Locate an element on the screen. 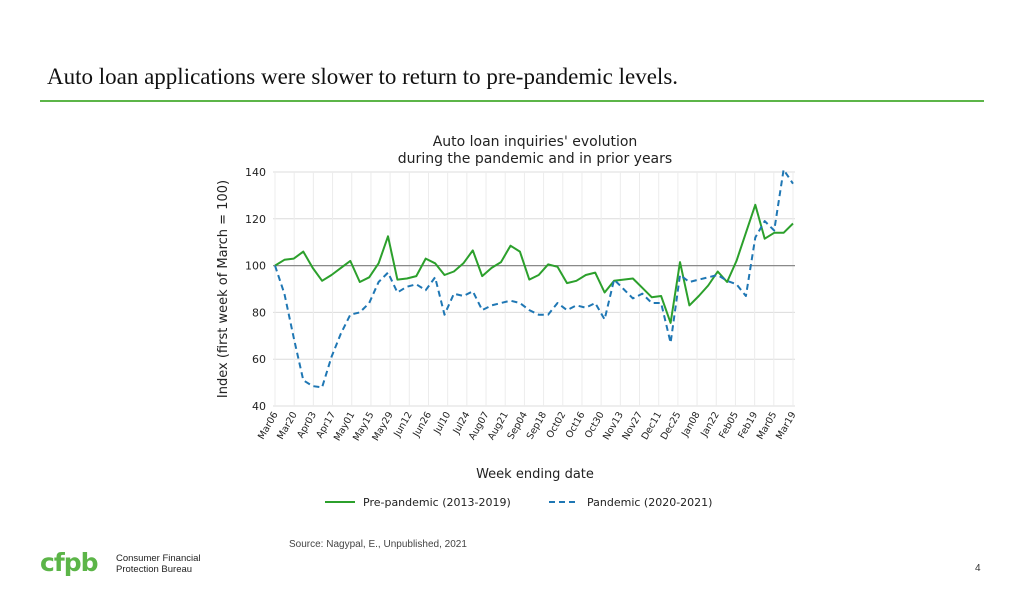 The width and height of the screenshot is (1024, 591). y-tick-label: 80 is located at coordinates (259, 312).